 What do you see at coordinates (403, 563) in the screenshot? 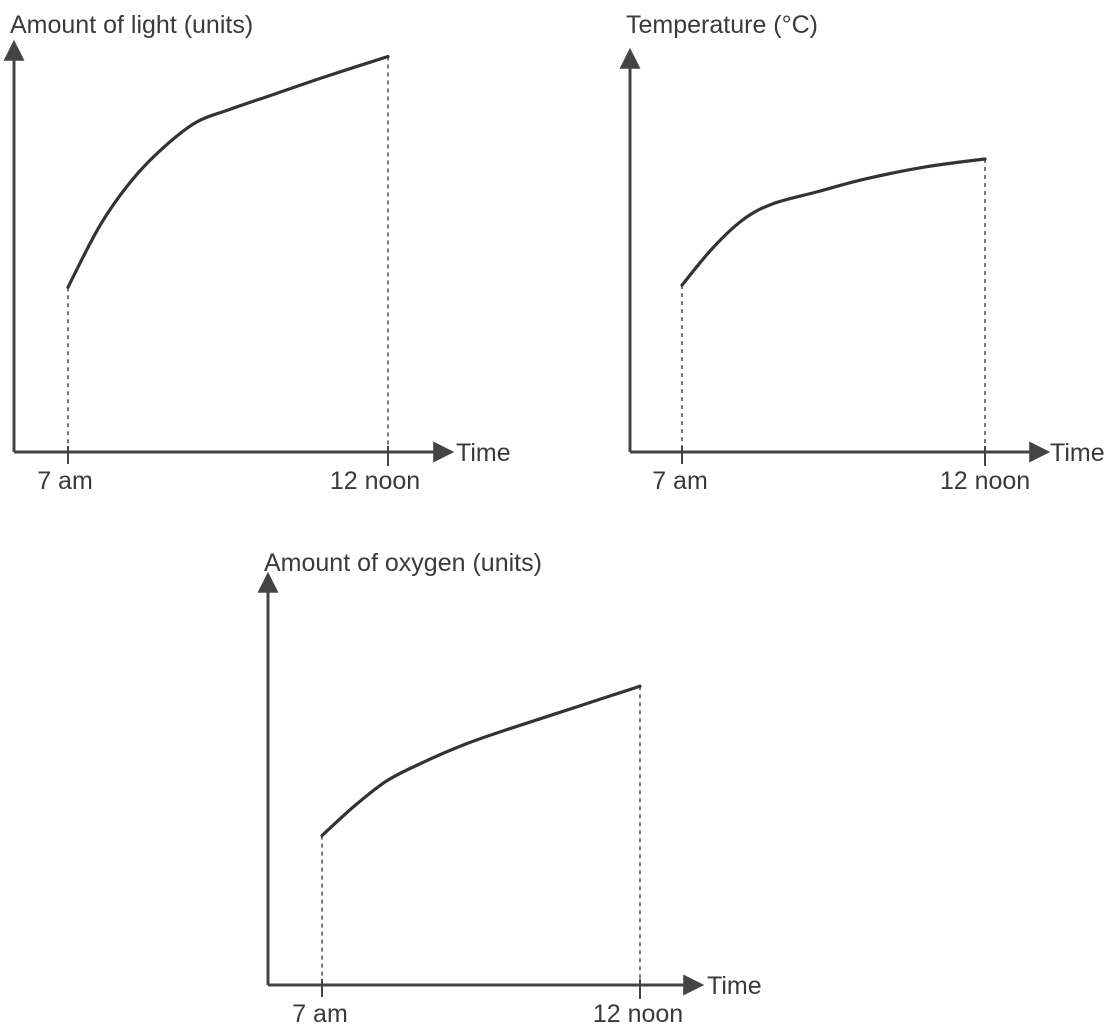
I see `y-axis-label: Amount of oxygen (units)` at bounding box center [403, 563].